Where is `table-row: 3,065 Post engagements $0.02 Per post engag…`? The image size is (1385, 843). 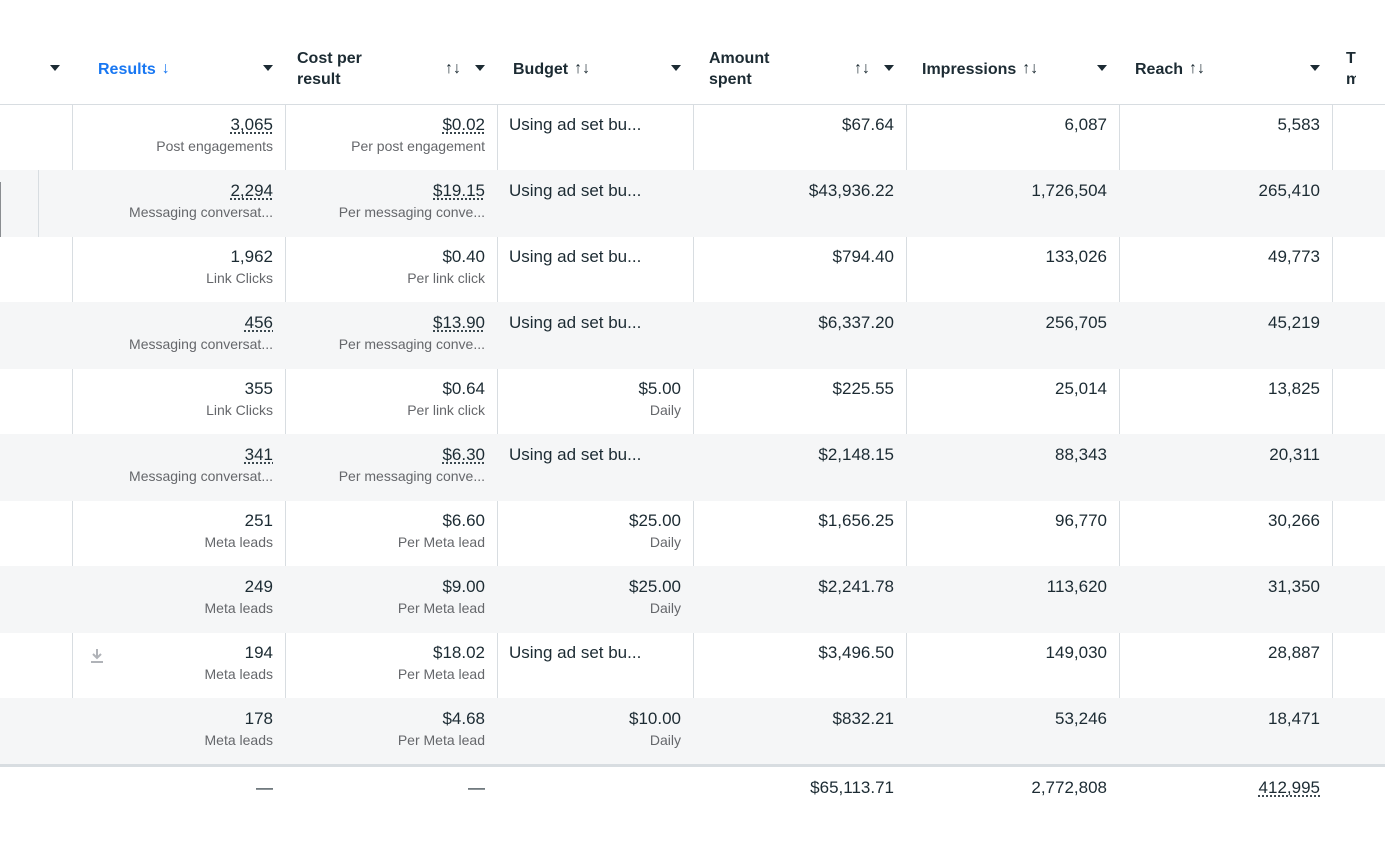
table-row: 3,065 Post engagements $0.02 Per post engag… is located at coordinates (692, 137).